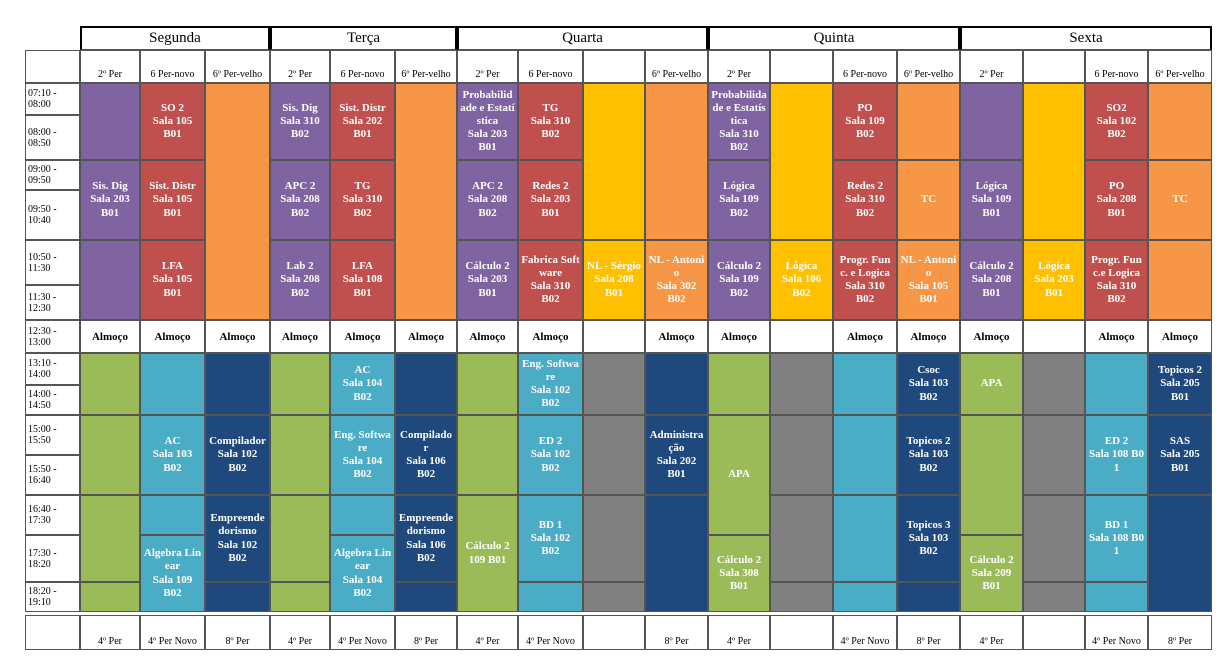  Describe the element at coordinates (1116, 107) in the screenshot. I see `class-line: SO2` at that location.